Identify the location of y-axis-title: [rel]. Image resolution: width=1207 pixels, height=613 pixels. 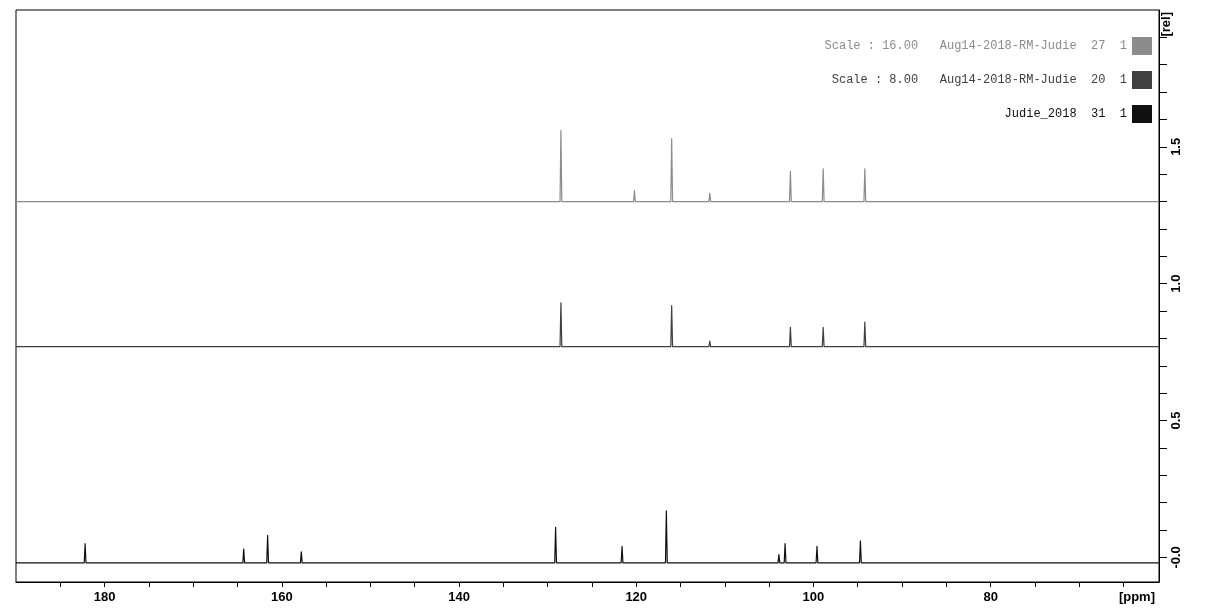
(1165, 24).